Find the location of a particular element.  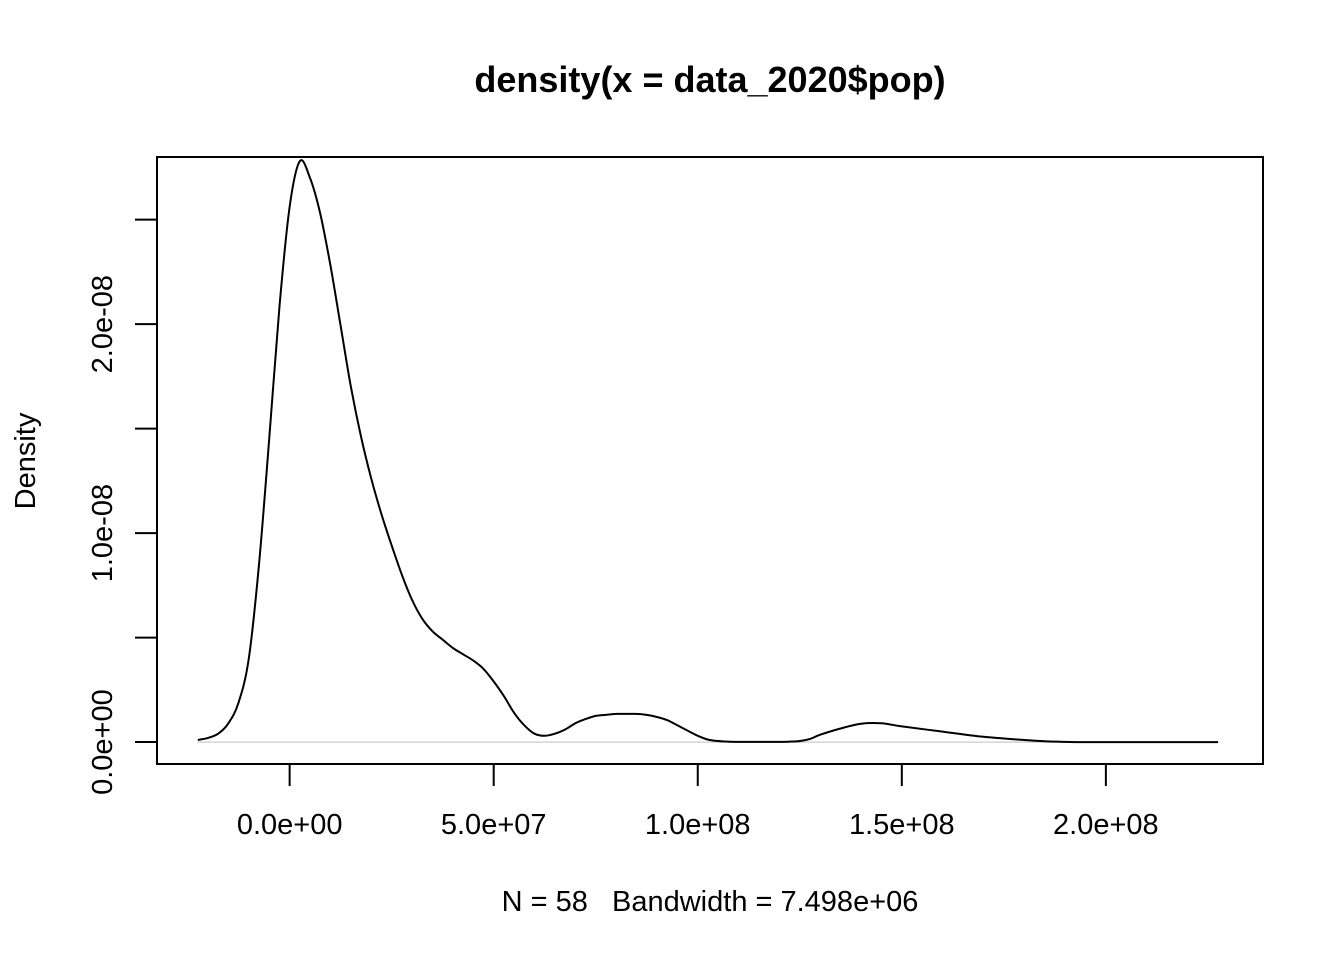

y-tick-label: 0.0e+00 is located at coordinates (103, 742).